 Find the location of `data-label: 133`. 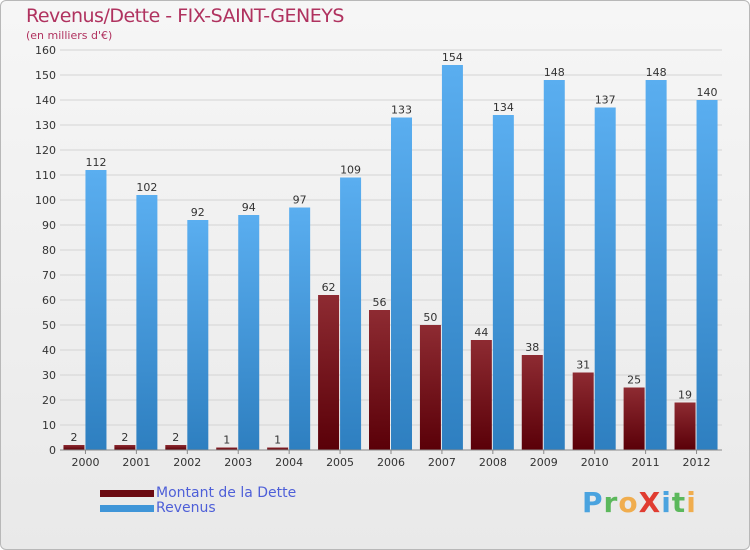

data-label: 133 is located at coordinates (401, 110).